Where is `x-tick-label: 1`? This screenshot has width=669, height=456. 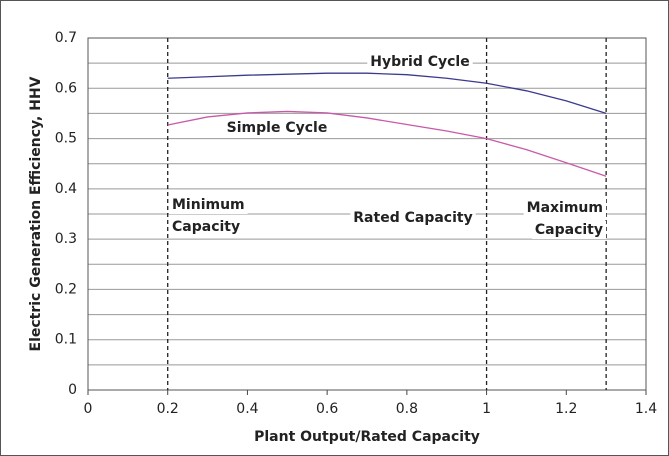
x-tick-label: 1 is located at coordinates (486, 409).